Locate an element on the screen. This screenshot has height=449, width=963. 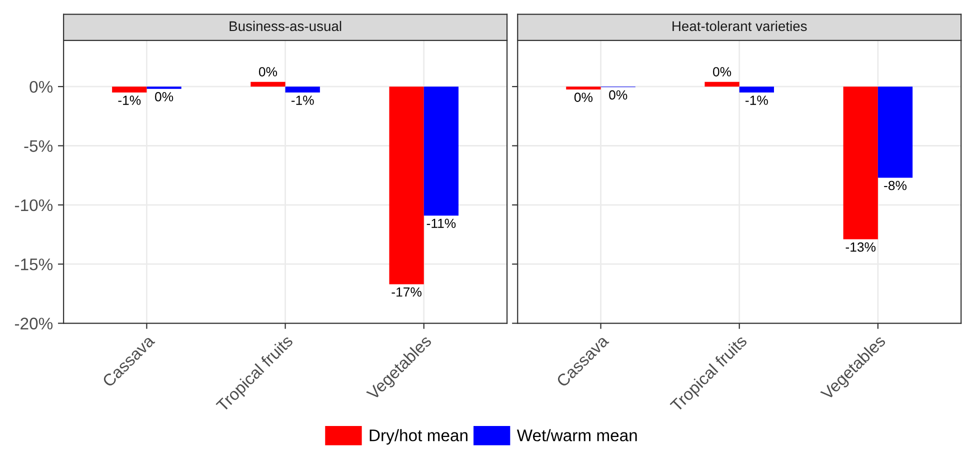
chart-title: Business-as-usual is located at coordinates (286, 26).